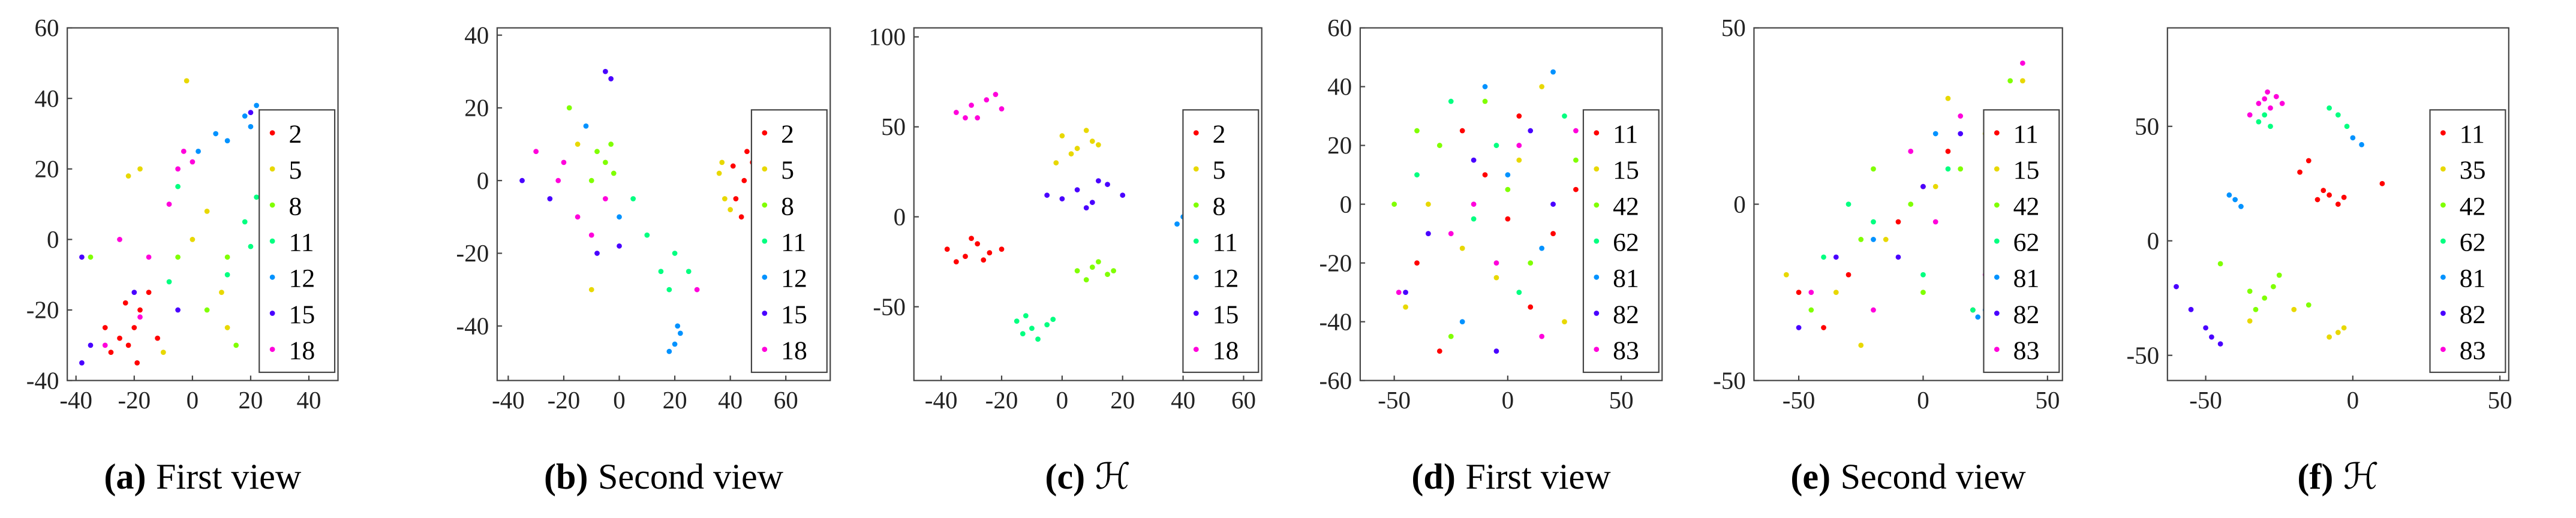 The width and height of the screenshot is (2576, 518). What do you see at coordinates (229, 477) in the screenshot?
I see `caption-text: First view` at bounding box center [229, 477].